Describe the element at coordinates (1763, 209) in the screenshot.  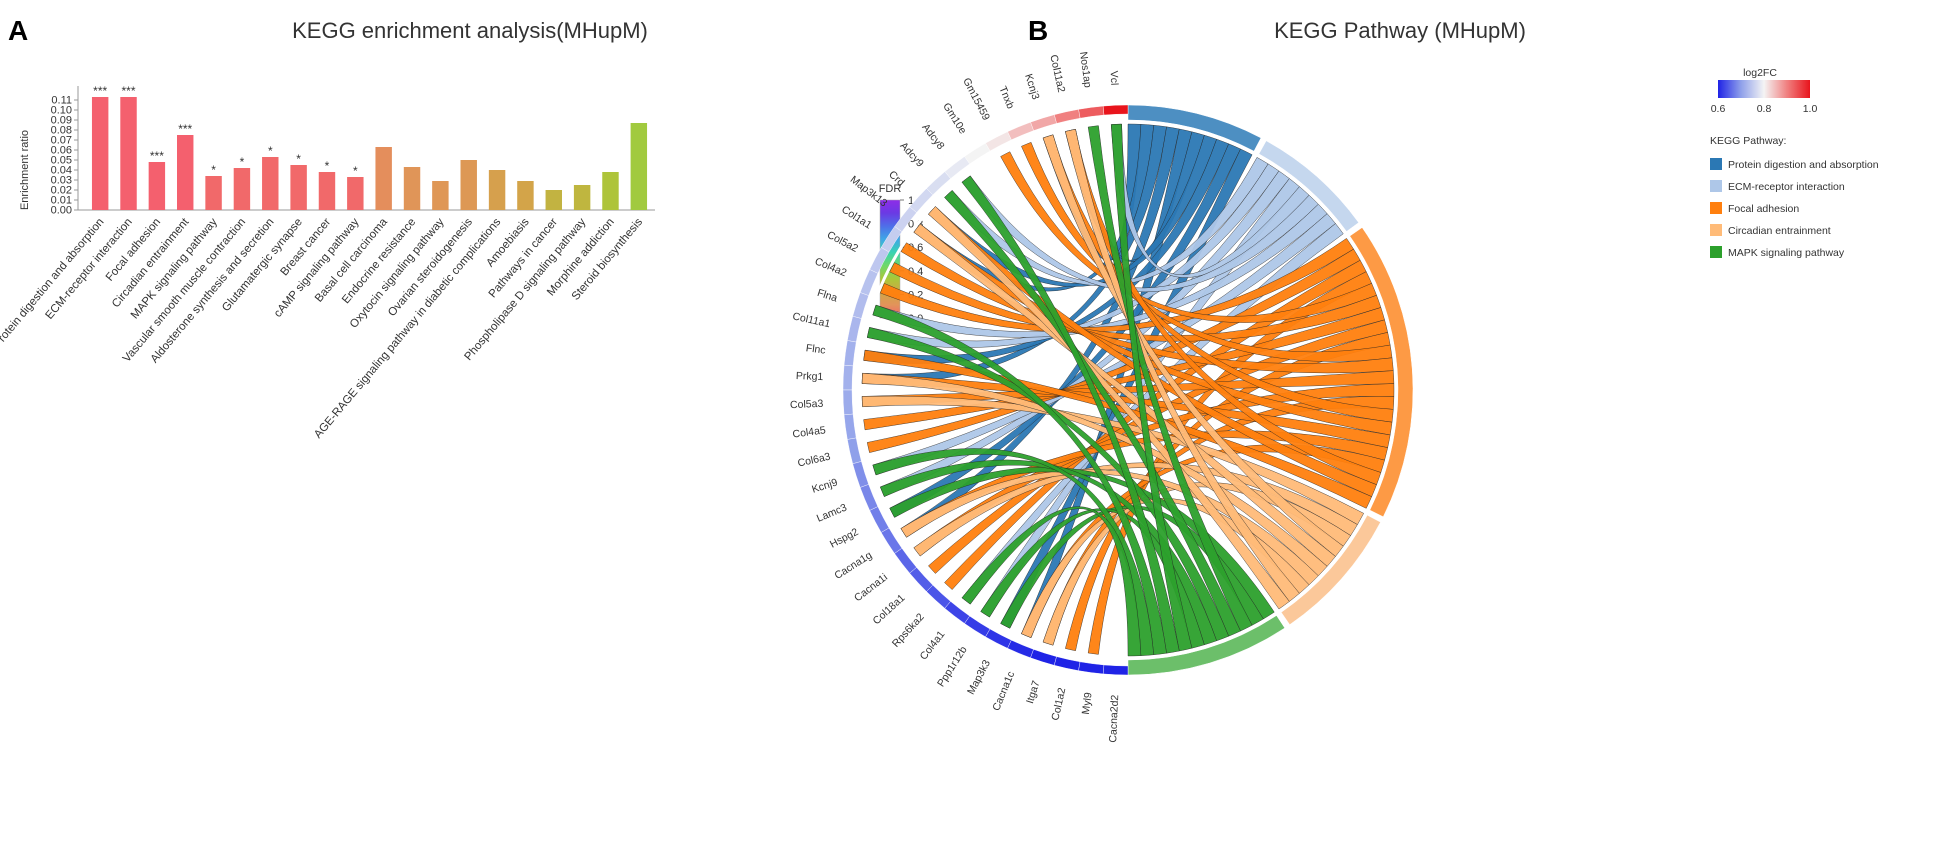
I see `legend-label: Focal adhesion` at that location.